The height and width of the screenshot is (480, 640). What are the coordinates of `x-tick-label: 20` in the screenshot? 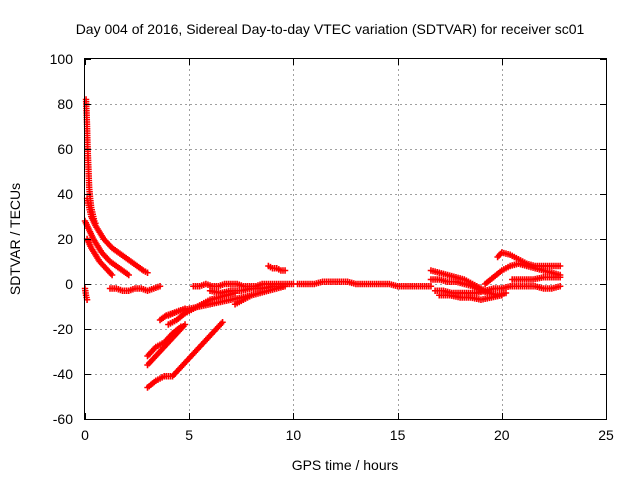 It's located at (502, 435).